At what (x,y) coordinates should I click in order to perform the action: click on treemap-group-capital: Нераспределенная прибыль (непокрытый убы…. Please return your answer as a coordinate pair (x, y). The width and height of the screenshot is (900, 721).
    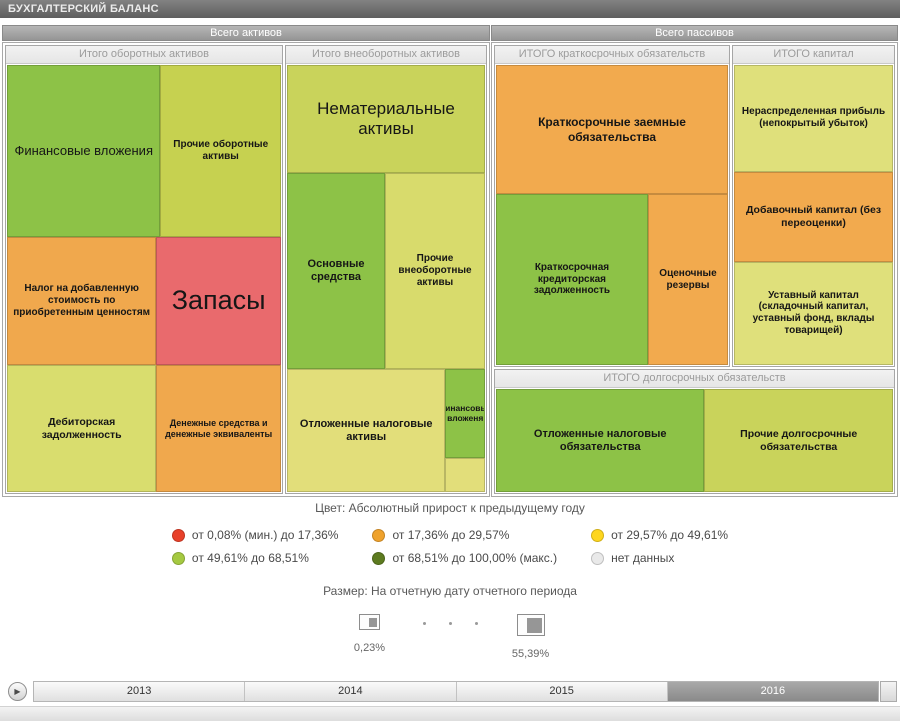
    Looking at the image, I should click on (813, 215).